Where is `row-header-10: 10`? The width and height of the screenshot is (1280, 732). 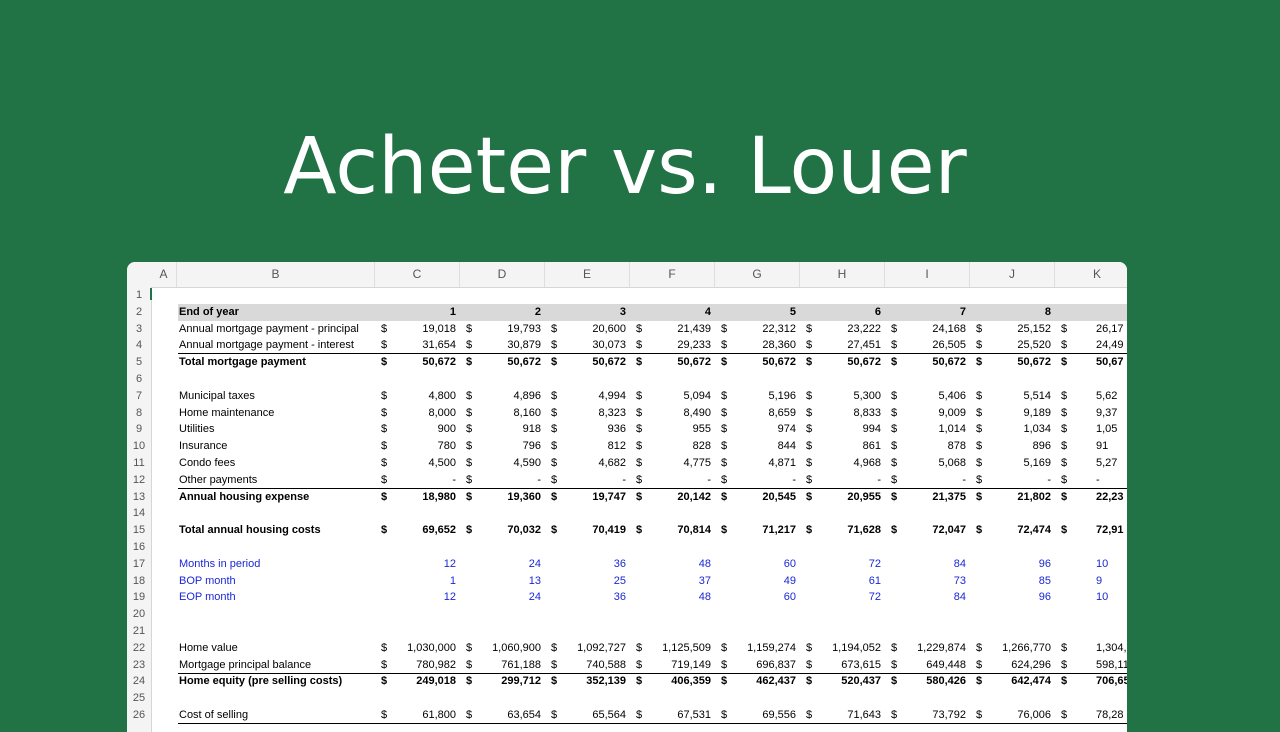 row-header-10: 10 is located at coordinates (139, 446).